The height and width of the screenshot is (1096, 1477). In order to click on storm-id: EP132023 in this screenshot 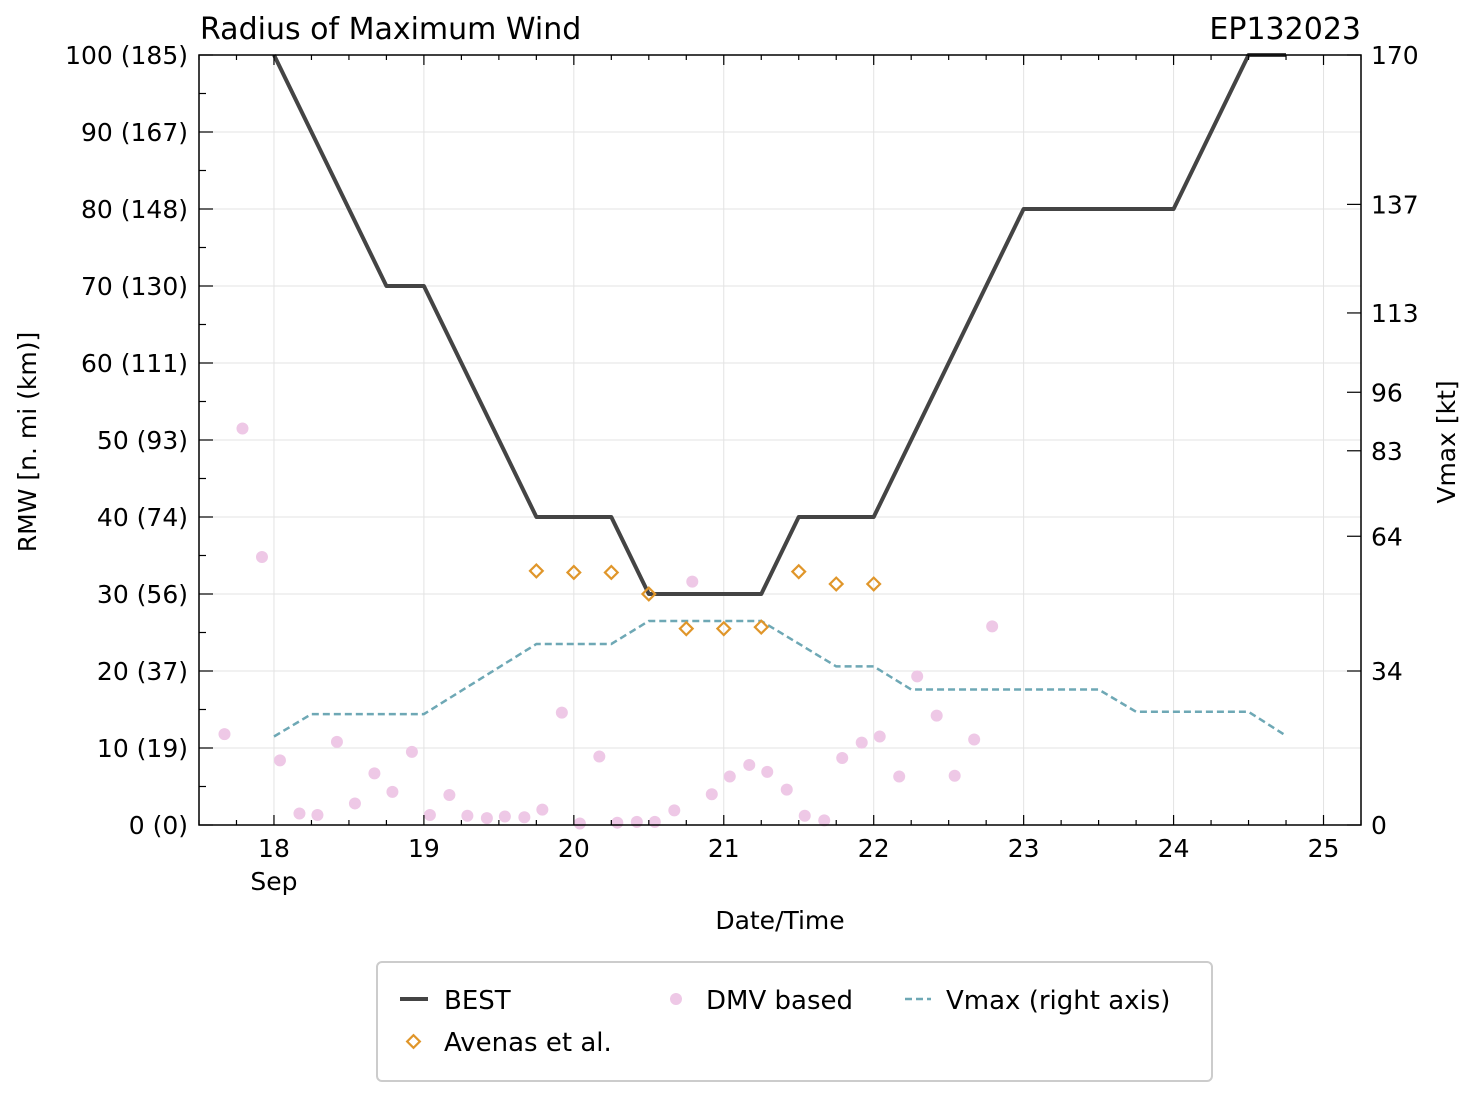, I will do `click(1285, 29)`.